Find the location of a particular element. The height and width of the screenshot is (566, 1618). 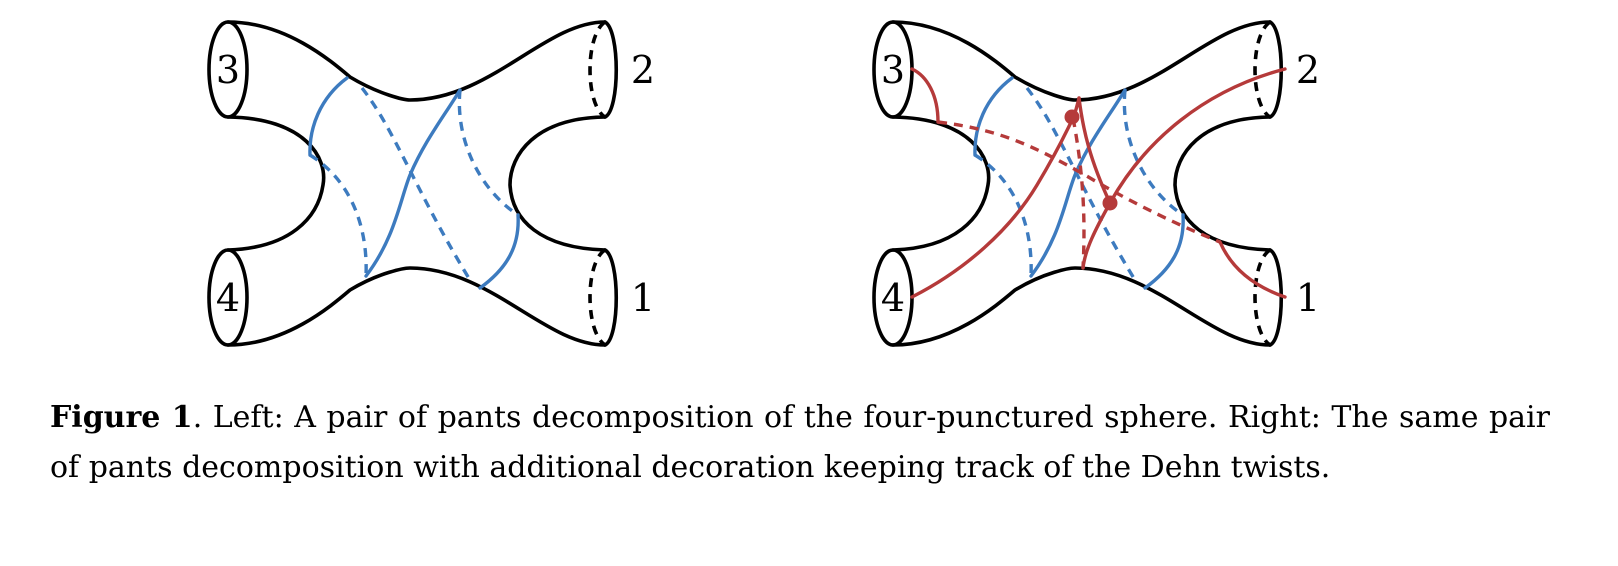

decoration-arcs is located at coordinates (1098, 183).